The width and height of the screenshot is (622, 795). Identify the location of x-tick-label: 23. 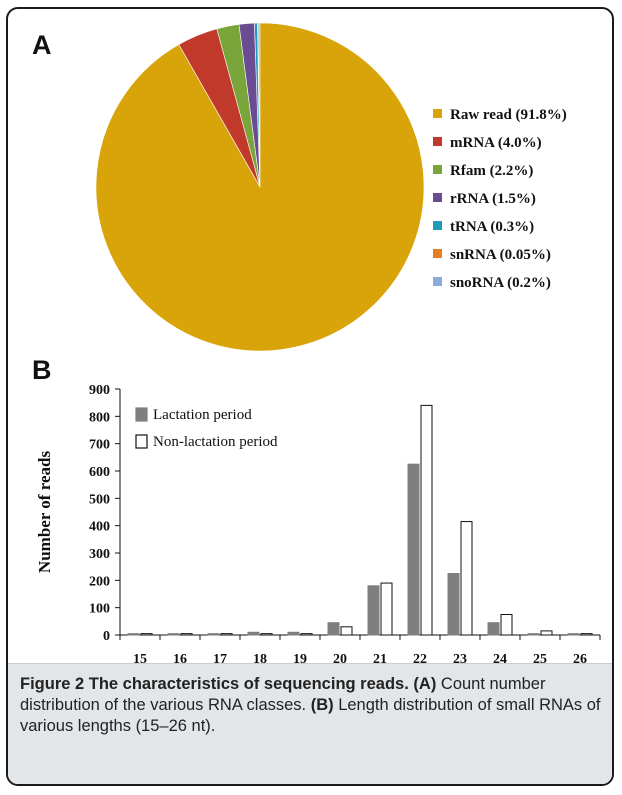
(460, 657).